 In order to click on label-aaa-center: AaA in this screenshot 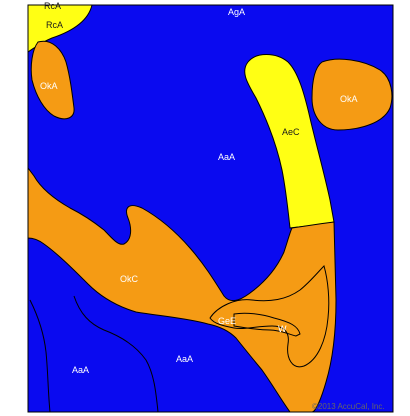, I will do `click(226, 157)`.